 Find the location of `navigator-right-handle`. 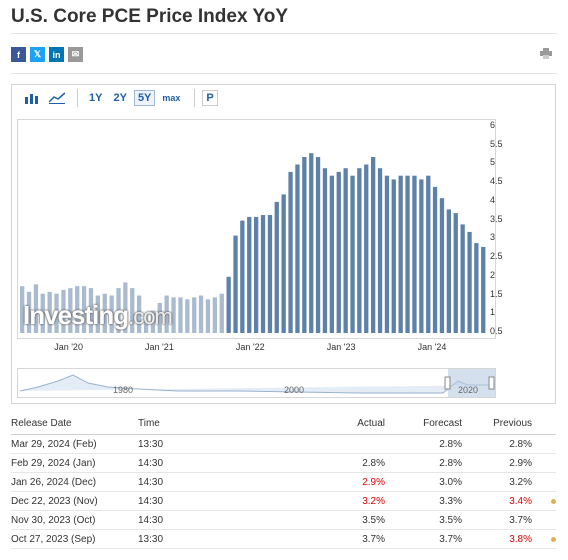

navigator-right-handle is located at coordinates (491, 383).